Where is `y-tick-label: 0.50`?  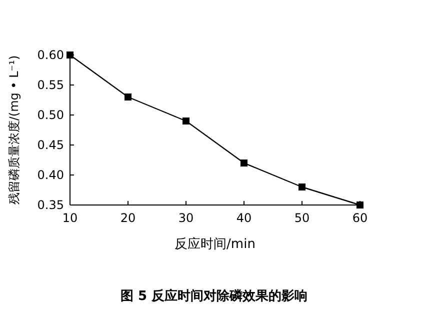 y-tick-label: 0.50 is located at coordinates (50, 115).